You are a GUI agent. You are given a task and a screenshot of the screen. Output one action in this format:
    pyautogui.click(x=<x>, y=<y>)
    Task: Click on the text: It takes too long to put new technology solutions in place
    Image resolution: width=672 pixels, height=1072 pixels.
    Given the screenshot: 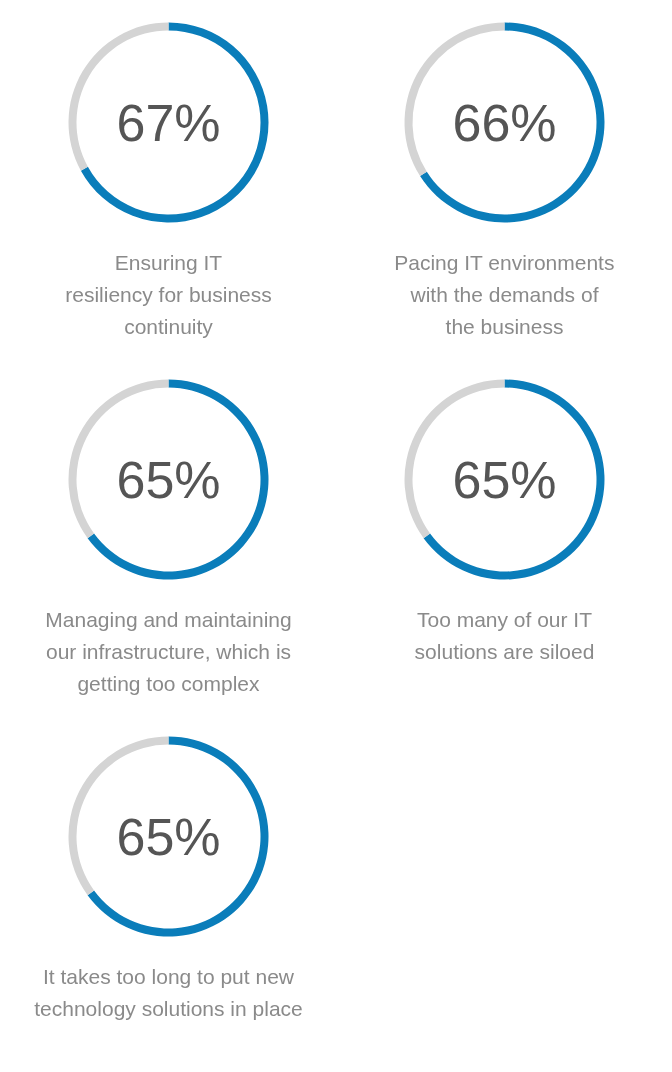 What is the action you would take?
    pyautogui.click(x=168, y=992)
    